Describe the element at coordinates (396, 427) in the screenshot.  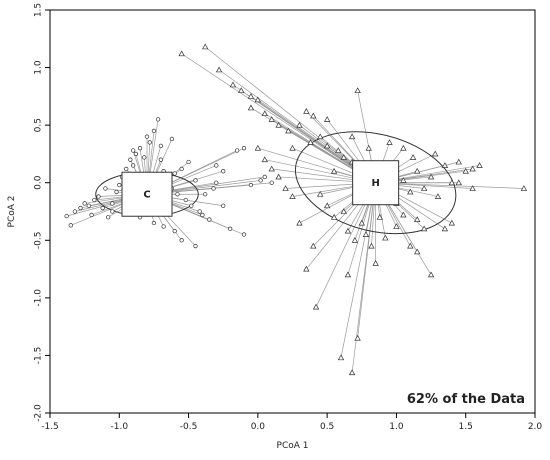
I see `x-tick-label: 1.0` at that location.